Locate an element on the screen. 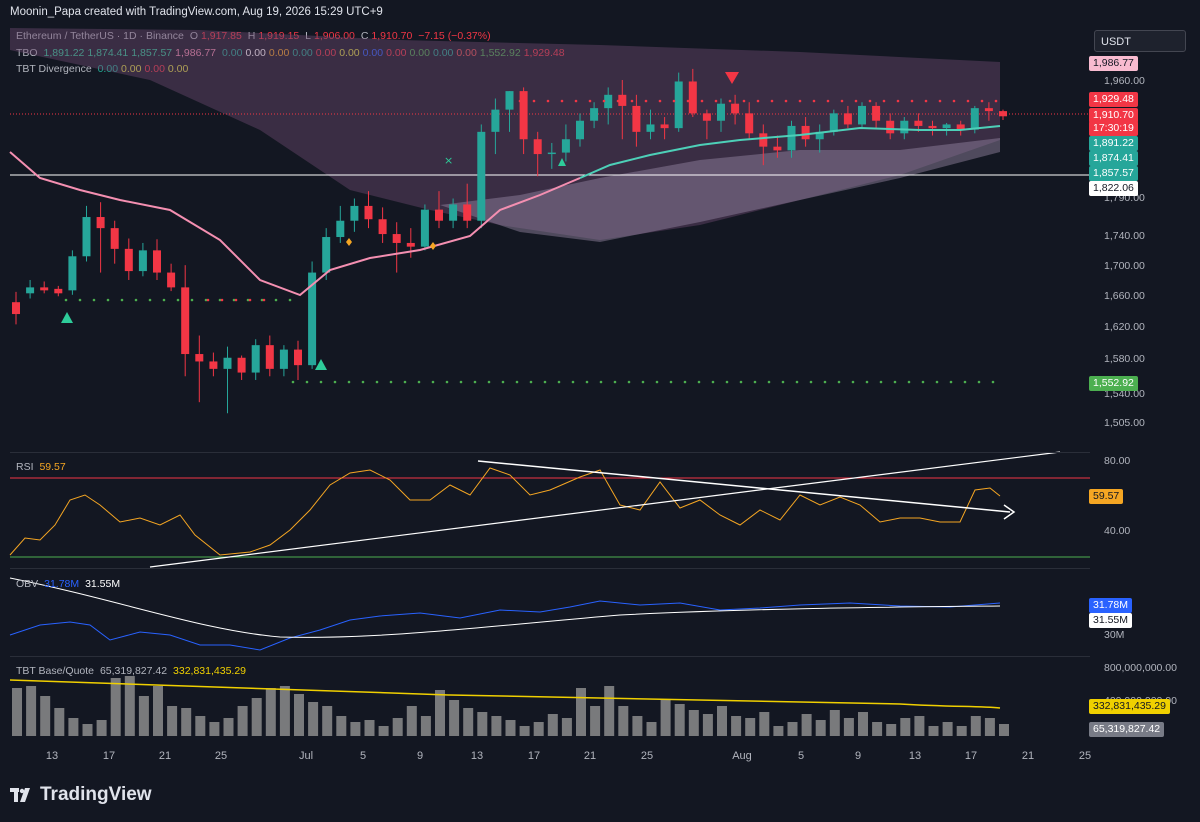  rsi-pane-separator is located at coordinates (550, 452).